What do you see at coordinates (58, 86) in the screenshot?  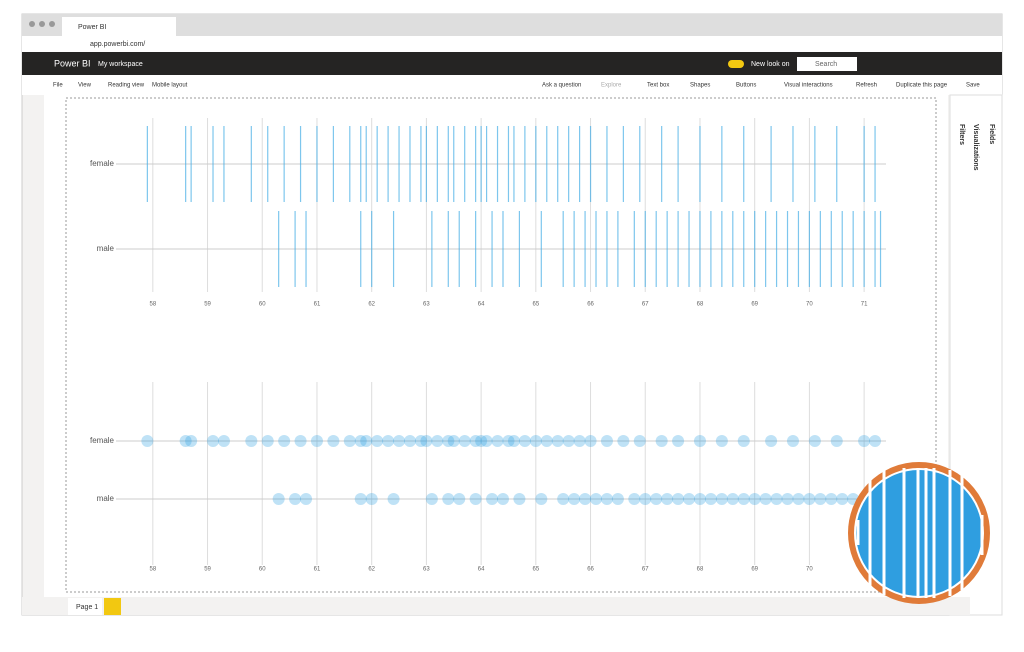 I see `menu-item: File` at bounding box center [58, 86].